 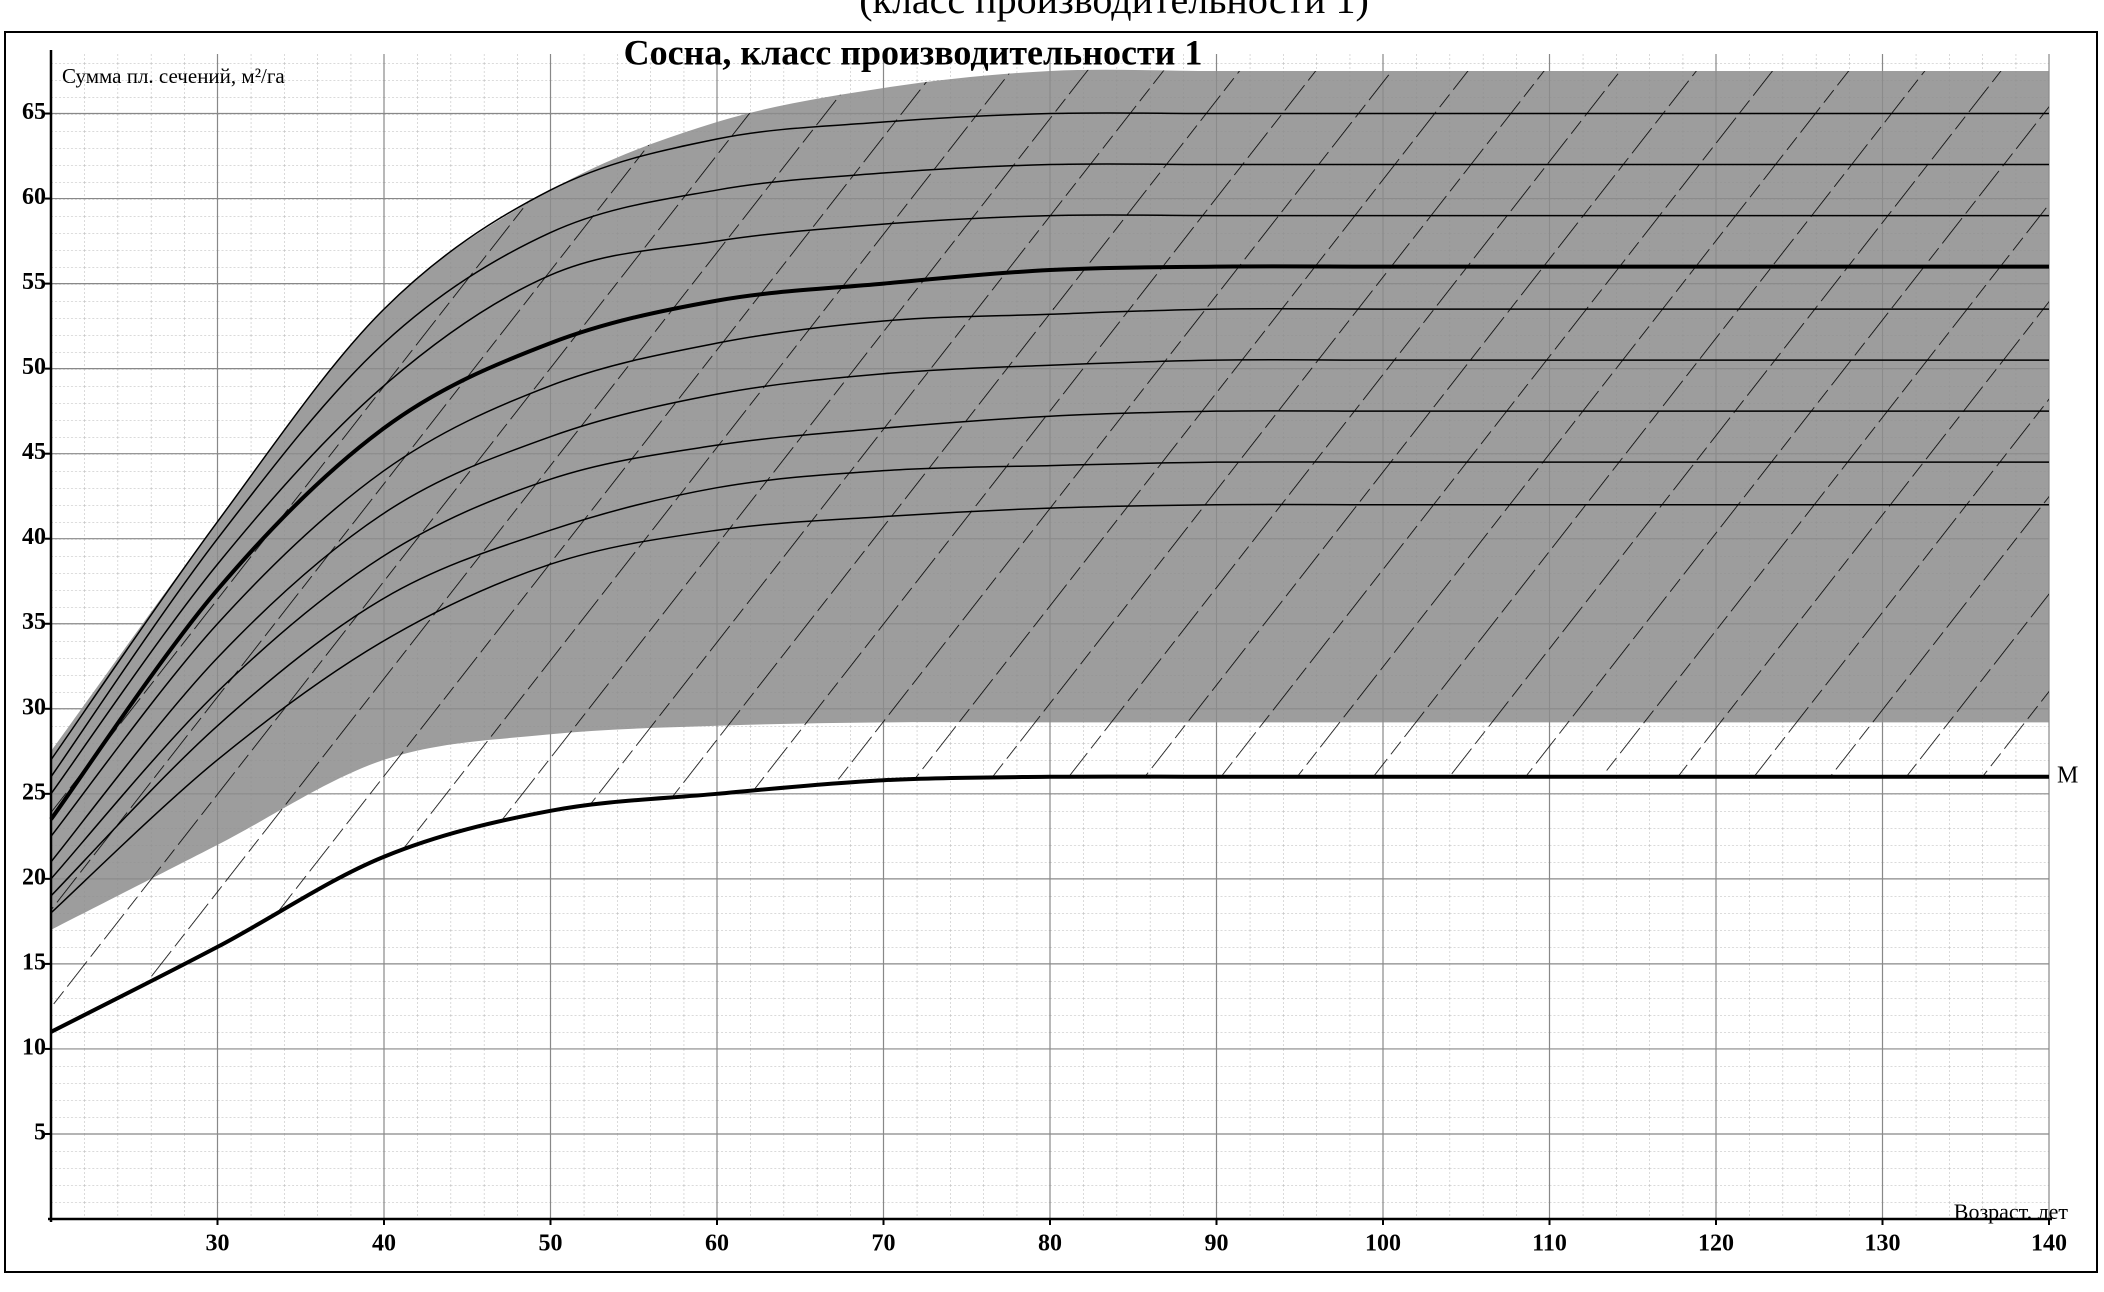 I want to click on x-tick-label: 130, so click(x=1883, y=1244).